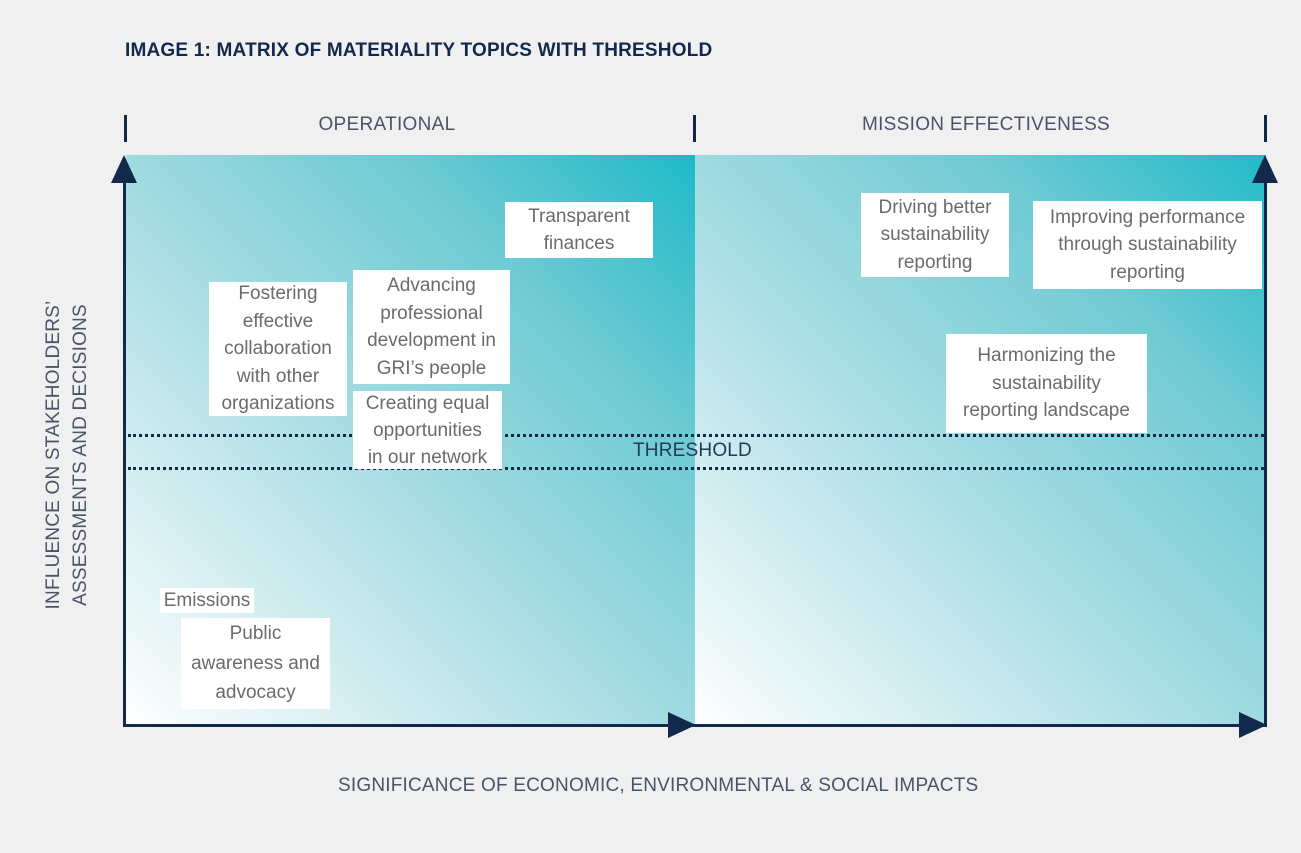 Image resolution: width=1301 pixels, height=853 pixels. What do you see at coordinates (986, 124) in the screenshot?
I see `section-label-mission-effectiveness: MISSION EFFECTIVENESS` at bounding box center [986, 124].